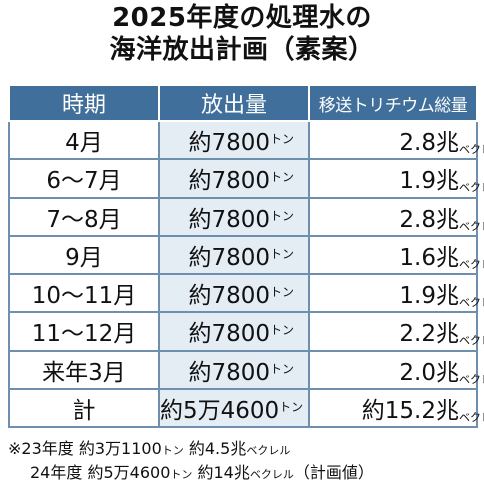 Image resolution: width=484 pixels, height=500 pixels. Describe the element at coordinates (217, 448) in the screenshot. I see `note-tritium: 約4.5兆` at that location.